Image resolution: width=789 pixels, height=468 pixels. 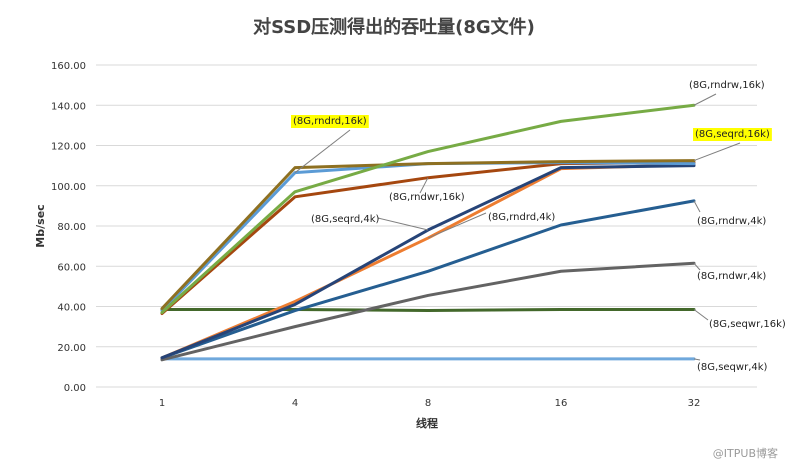 What do you see at coordinates (71, 348) in the screenshot?
I see `y-tick-label: 20.00` at bounding box center [71, 348].